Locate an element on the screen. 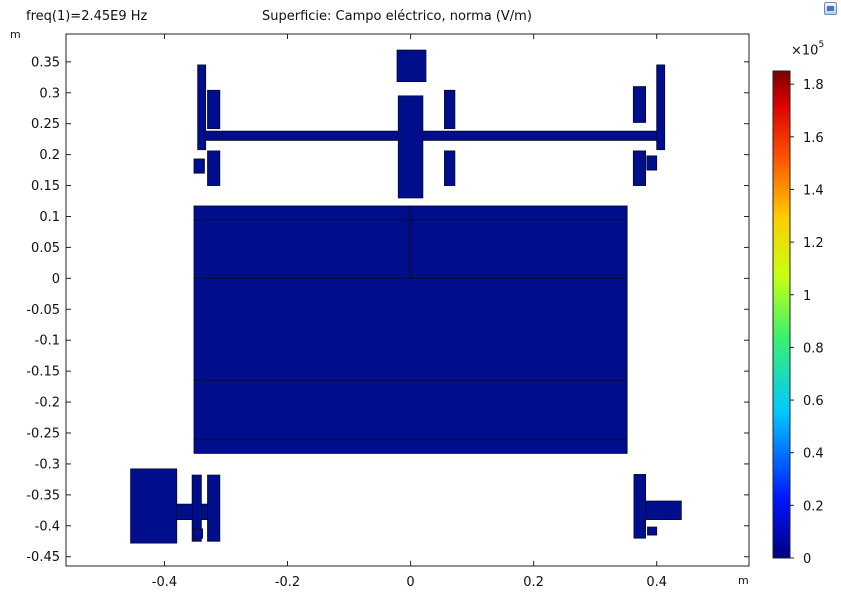 The image size is (841, 596). shape-bottom-right-arm is located at coordinates (663, 510).